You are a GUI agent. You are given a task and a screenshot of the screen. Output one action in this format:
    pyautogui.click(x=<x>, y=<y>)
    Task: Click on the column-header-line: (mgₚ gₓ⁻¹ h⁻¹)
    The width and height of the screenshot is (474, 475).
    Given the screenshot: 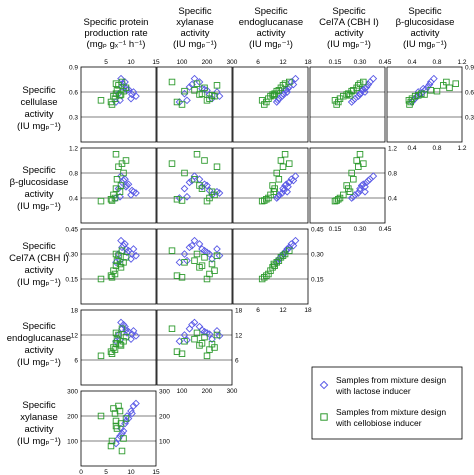 What is the action you would take?
    pyautogui.click(x=116, y=44)
    